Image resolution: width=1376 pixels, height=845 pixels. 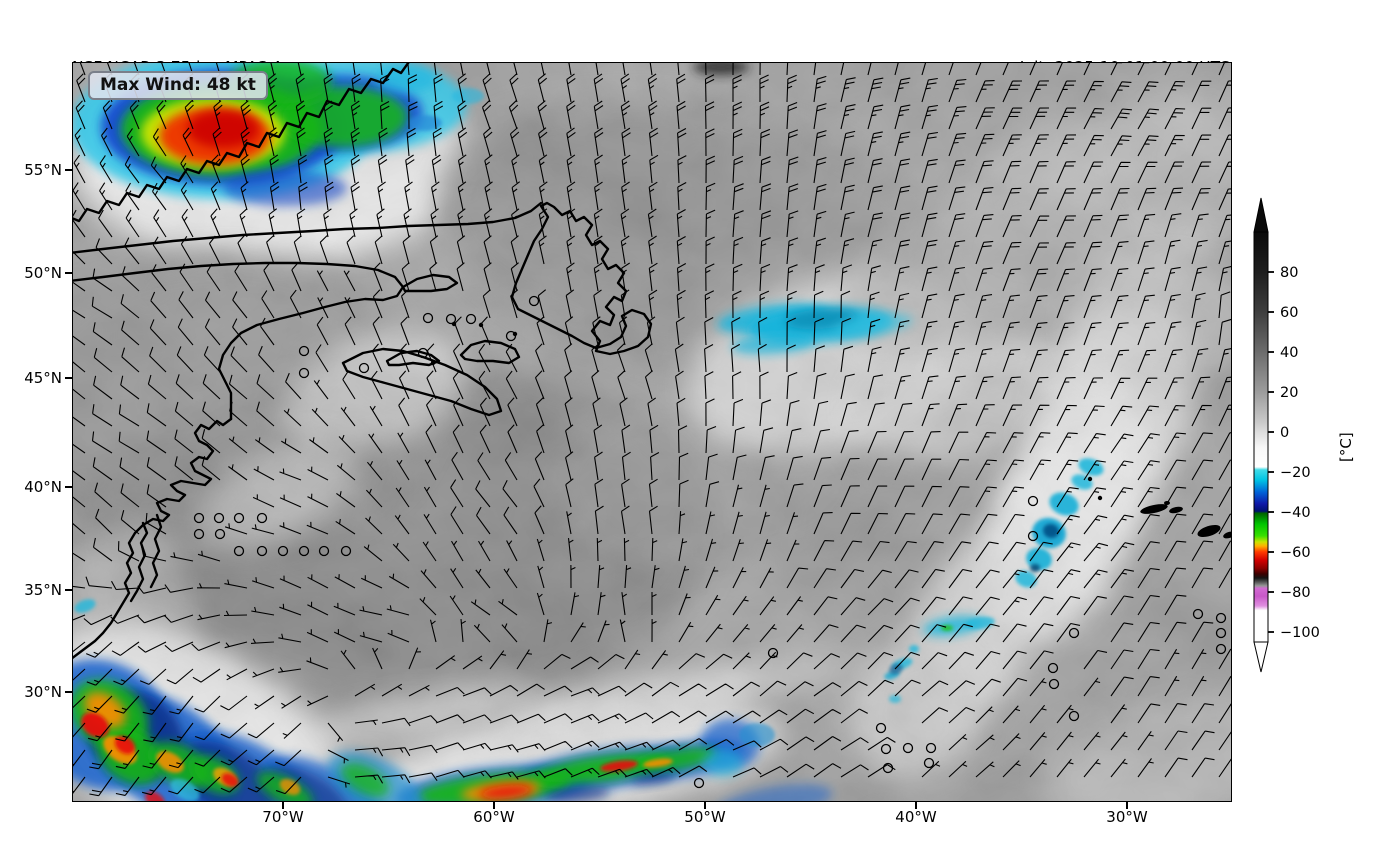 What do you see at coordinates (1261, 215) in the screenshot?
I see `colorbar-over-arrow` at bounding box center [1261, 215].